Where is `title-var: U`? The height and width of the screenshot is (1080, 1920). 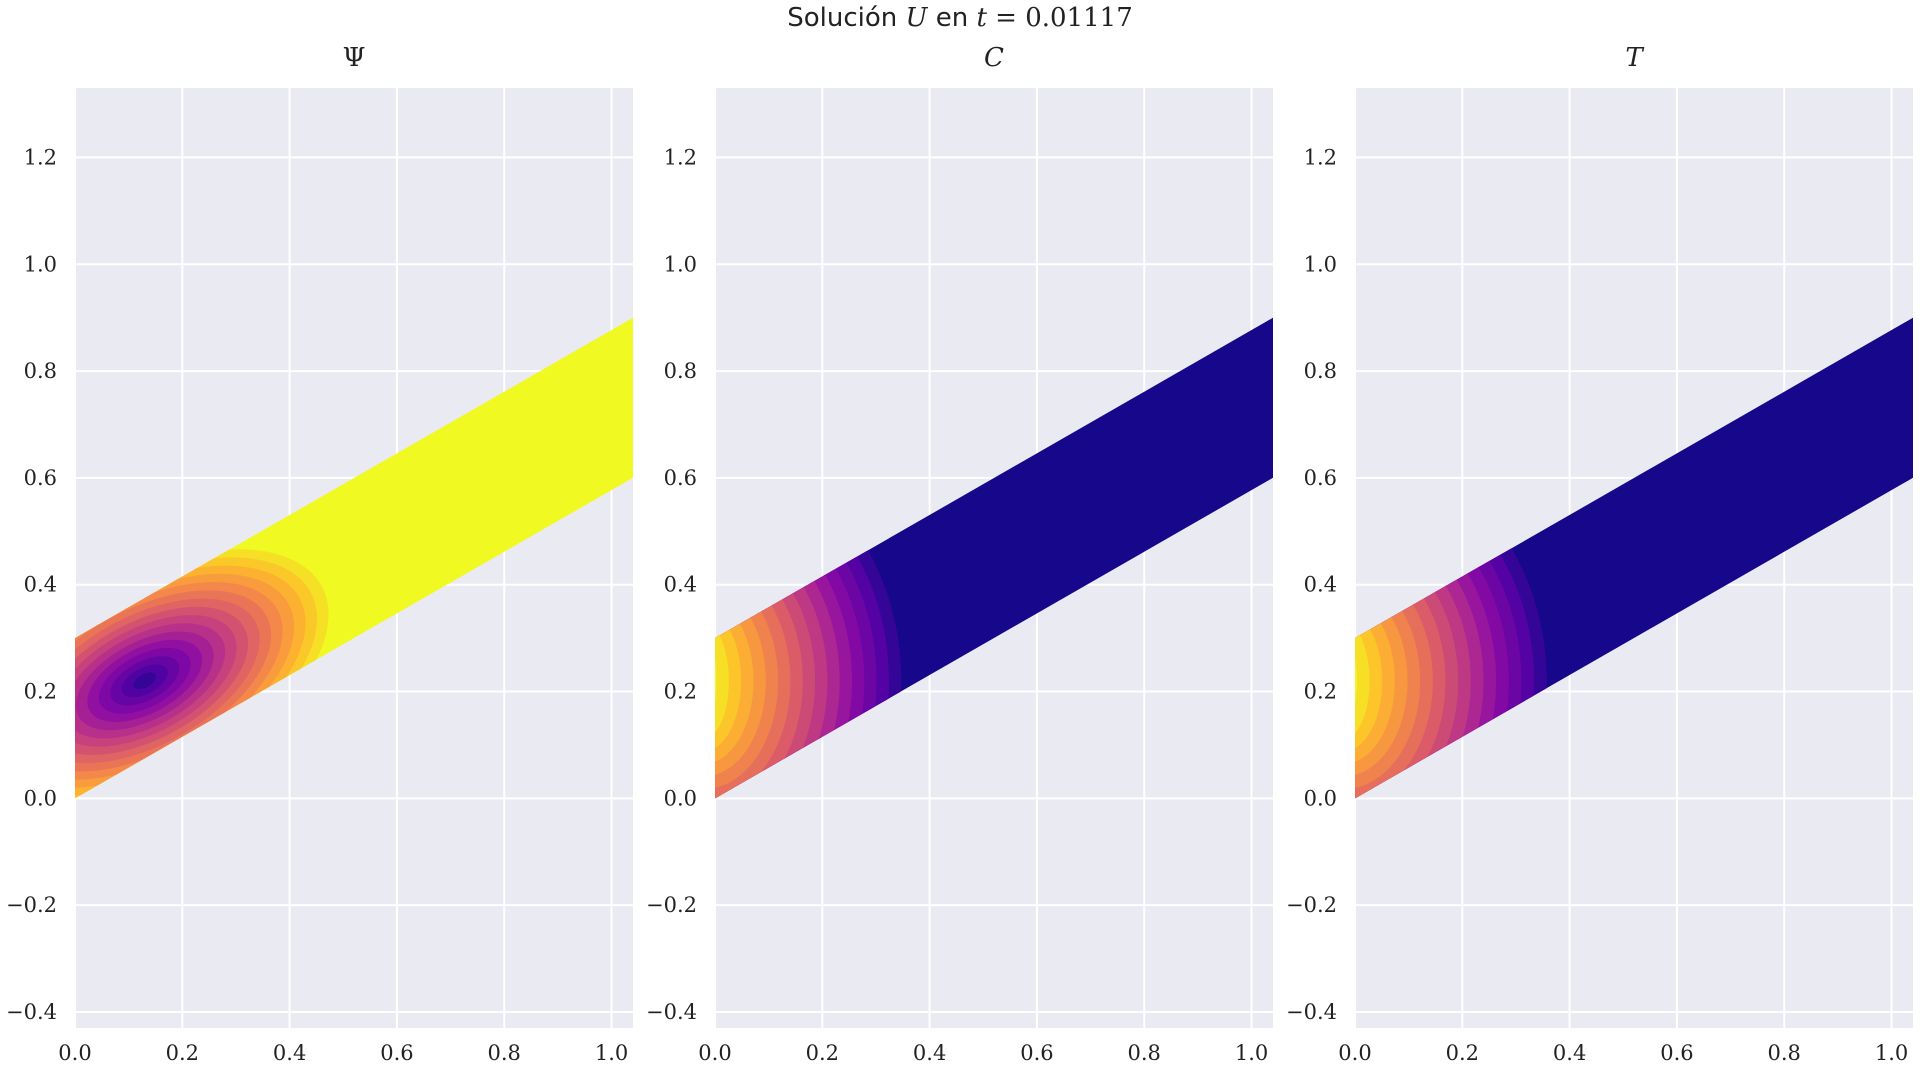 title-var: U is located at coordinates (917, 18).